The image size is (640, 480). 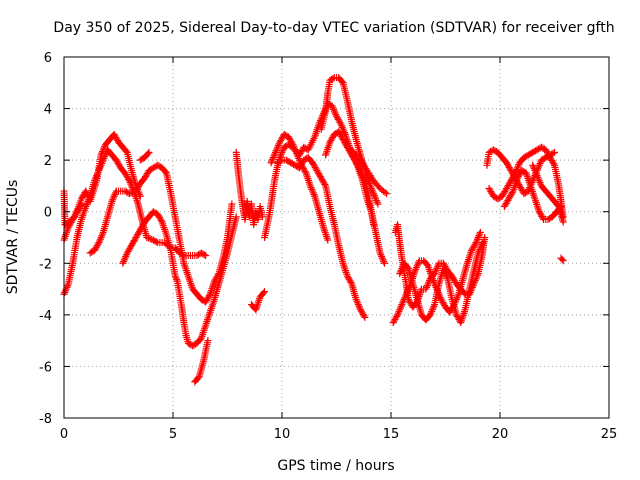 I want to click on x-axis-label: GPS time / hours, so click(x=335, y=466).